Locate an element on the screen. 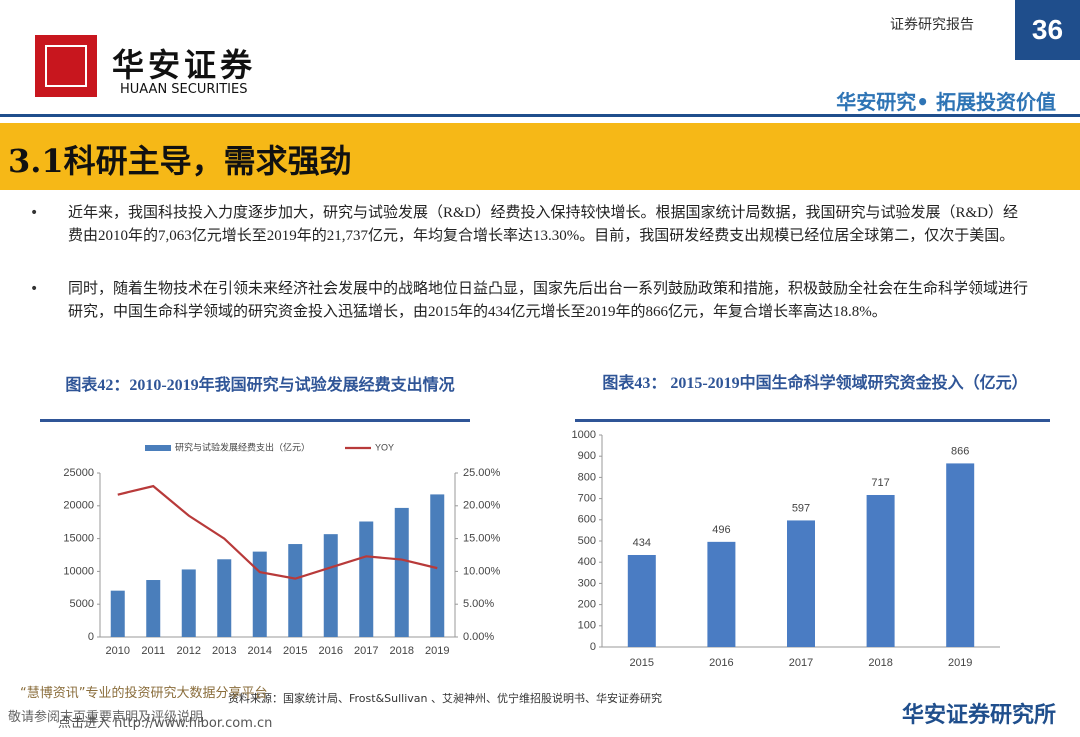  page-box is located at coordinates (1047, 30).